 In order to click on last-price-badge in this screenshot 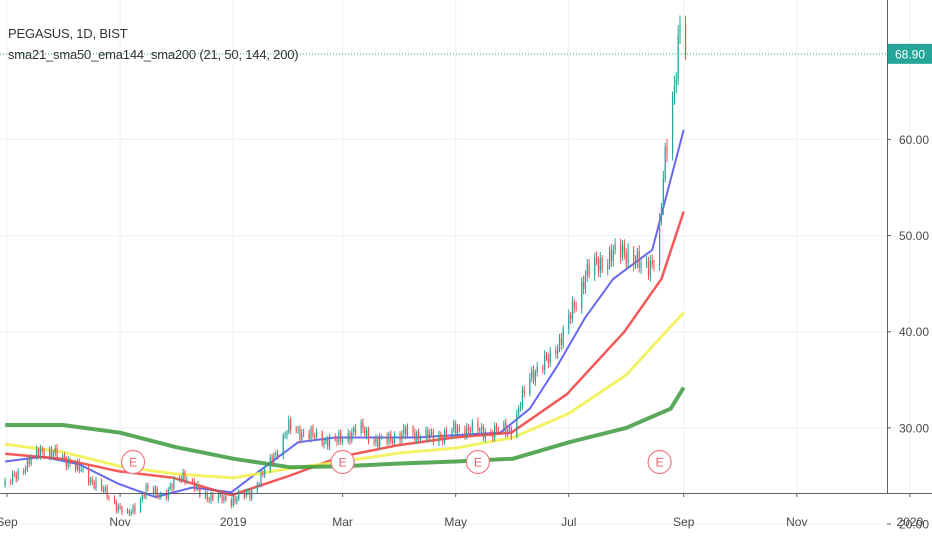, I will do `click(910, 53)`.